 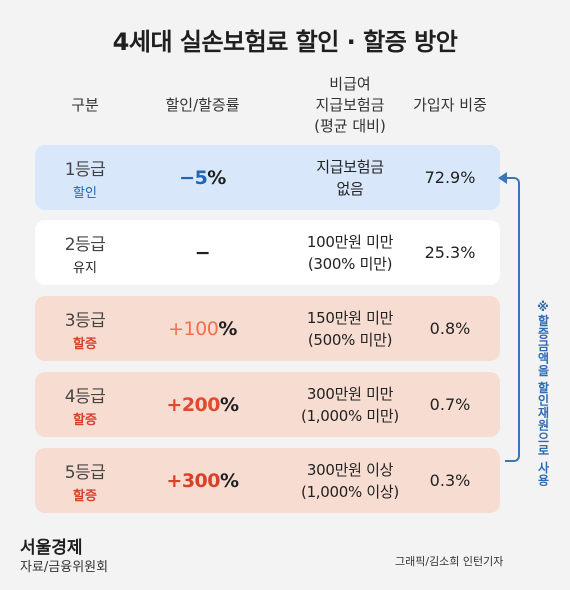 I want to click on side-note: ※할증금액을 할인재원으로 사용, so click(x=543, y=393).